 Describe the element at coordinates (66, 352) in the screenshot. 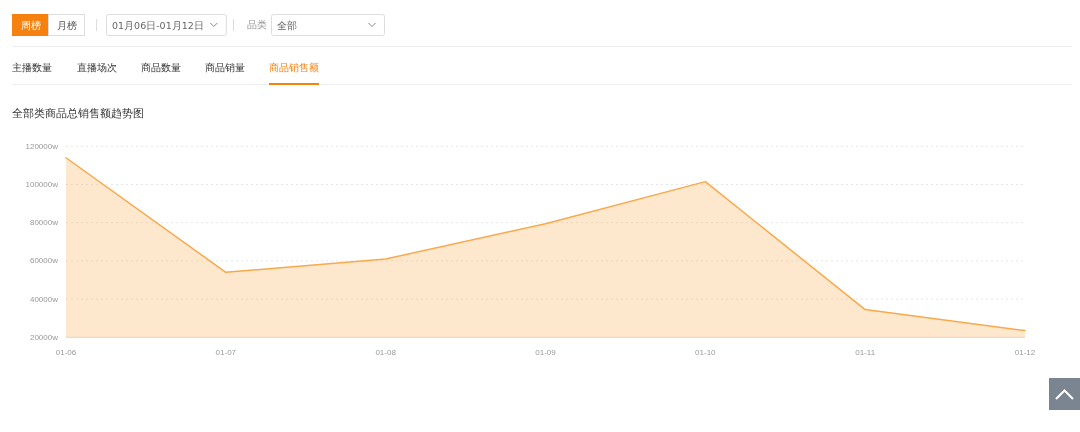

I see `x-tick-label: 01-06` at that location.